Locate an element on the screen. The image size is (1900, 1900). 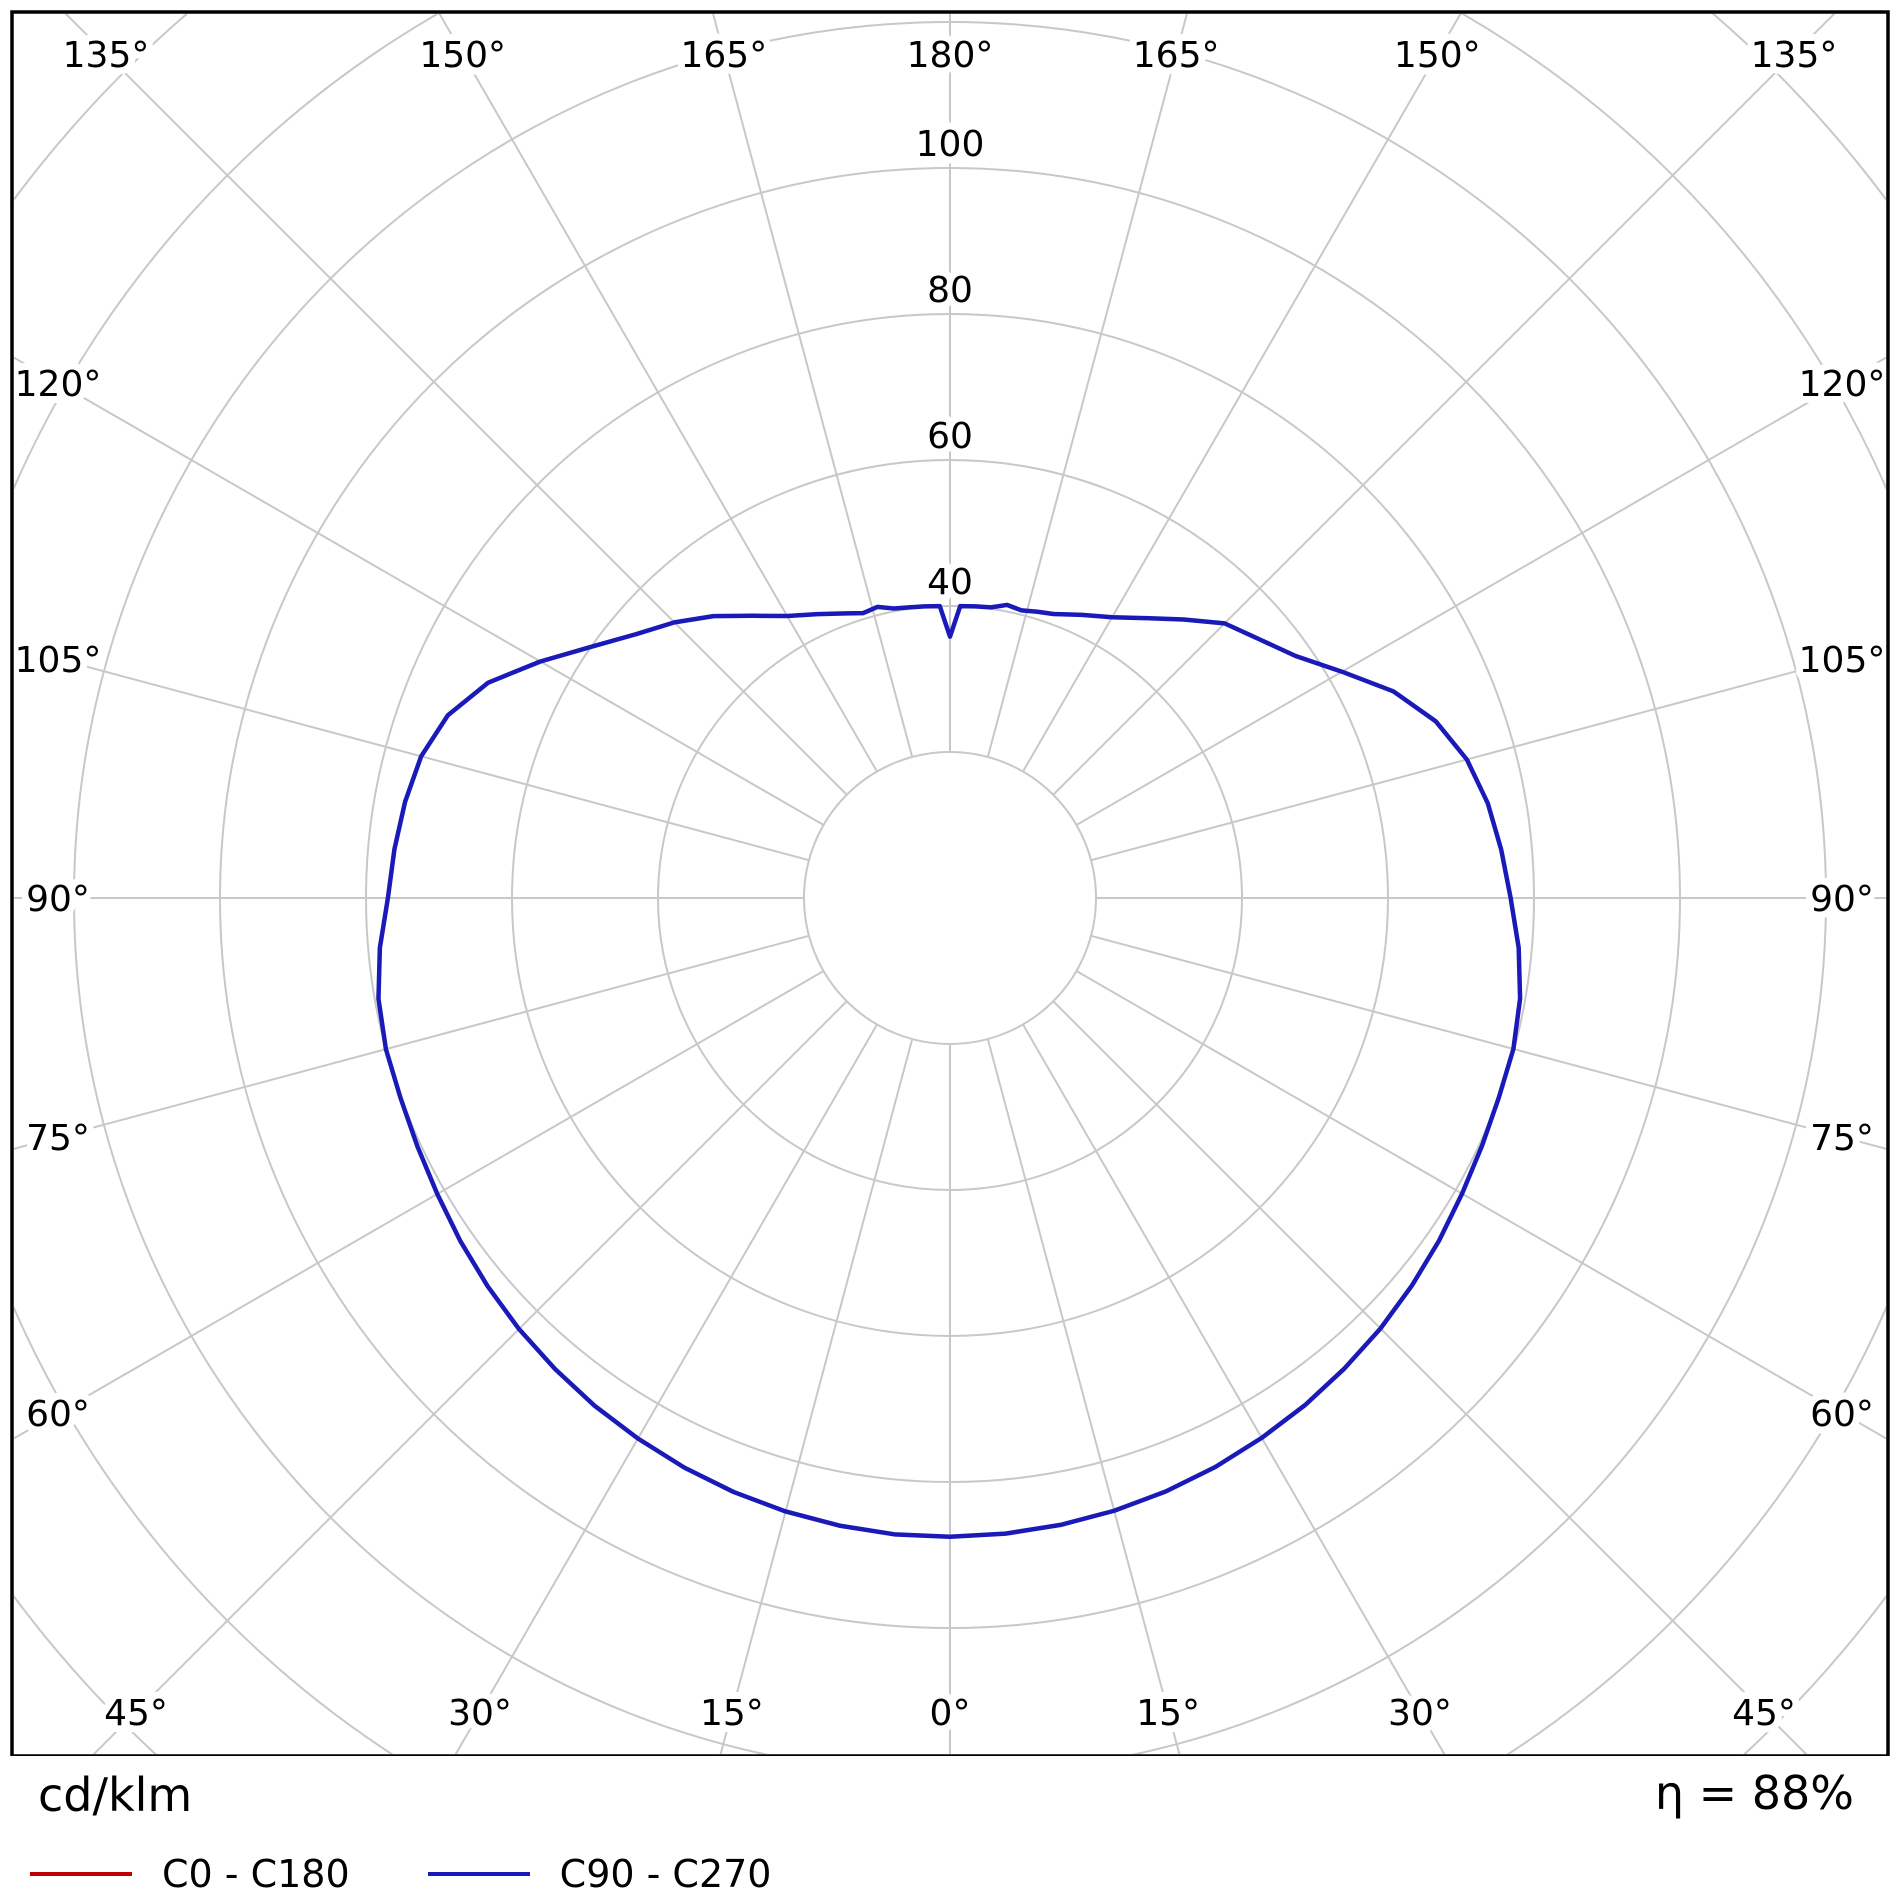
angle-label-30-left: 30° is located at coordinates (480, 1713).